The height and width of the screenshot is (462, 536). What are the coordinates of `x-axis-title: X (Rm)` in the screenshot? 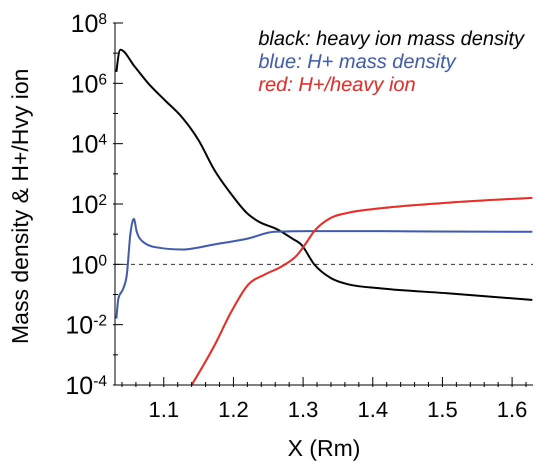 It's located at (324, 448).